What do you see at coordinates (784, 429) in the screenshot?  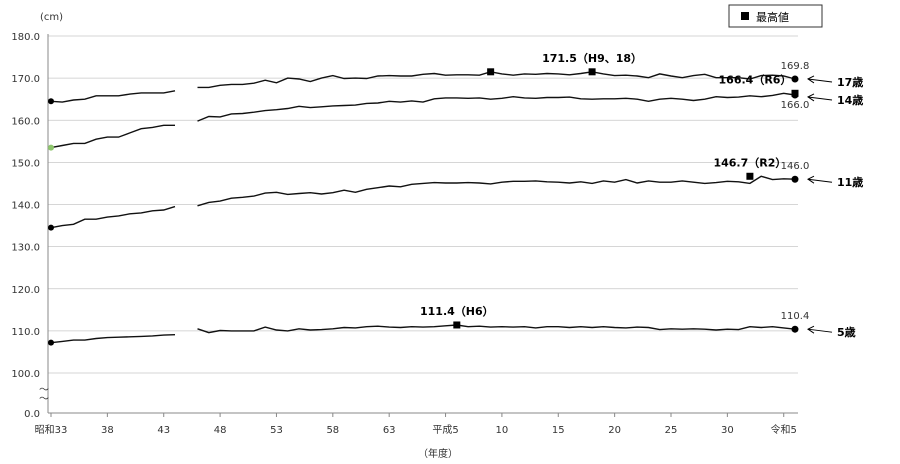 I see `x-tick-label: 令和5` at bounding box center [784, 429].